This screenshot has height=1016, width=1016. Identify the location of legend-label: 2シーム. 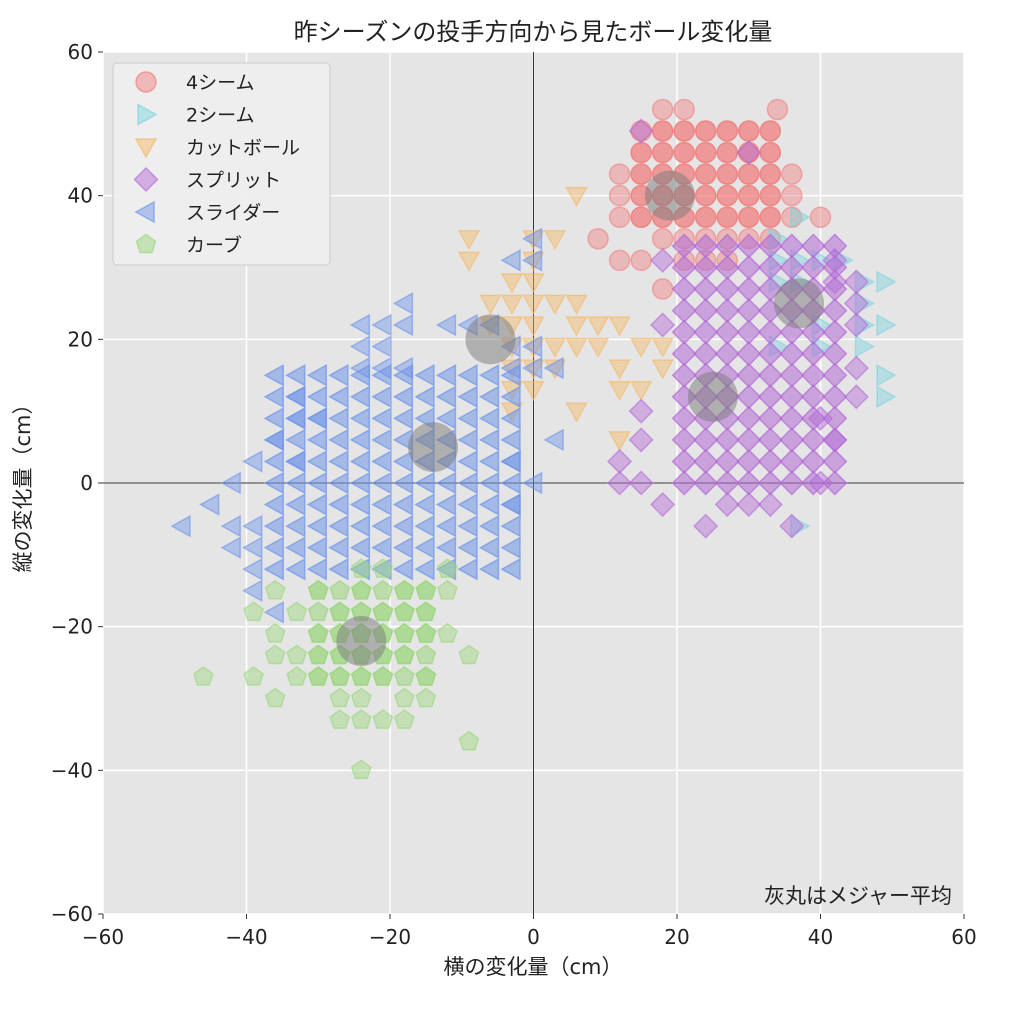
(220, 116).